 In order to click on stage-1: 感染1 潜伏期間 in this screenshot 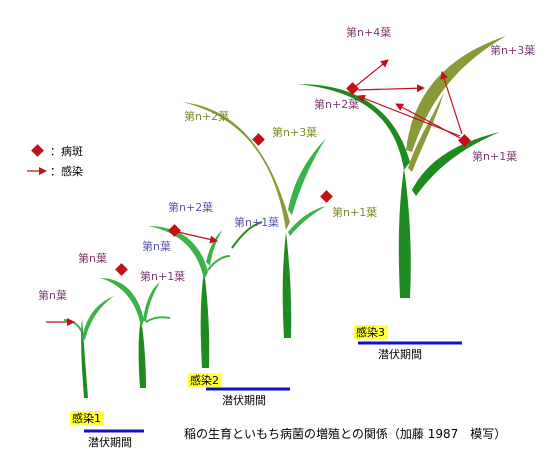, I will do `click(107, 430)`.